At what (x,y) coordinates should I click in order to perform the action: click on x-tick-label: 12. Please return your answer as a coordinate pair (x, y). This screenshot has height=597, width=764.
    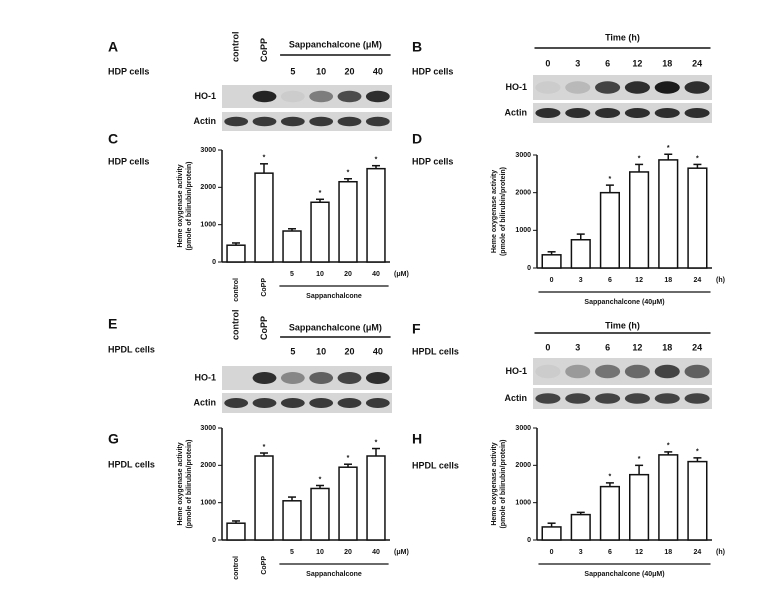
    Looking at the image, I should click on (639, 280).